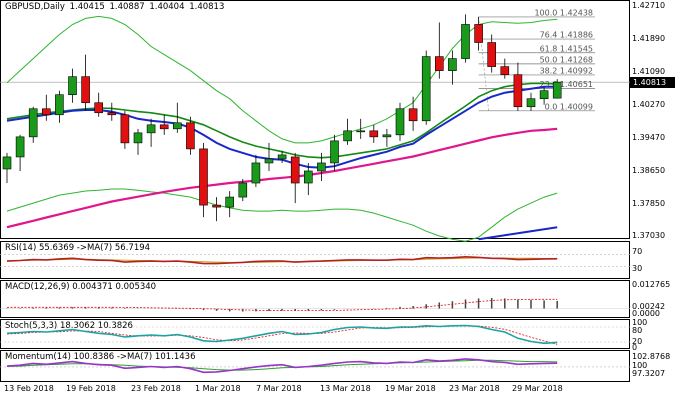 The image size is (700, 400). I want to click on fib-level-label: 61.8 1.41545, so click(566, 48).